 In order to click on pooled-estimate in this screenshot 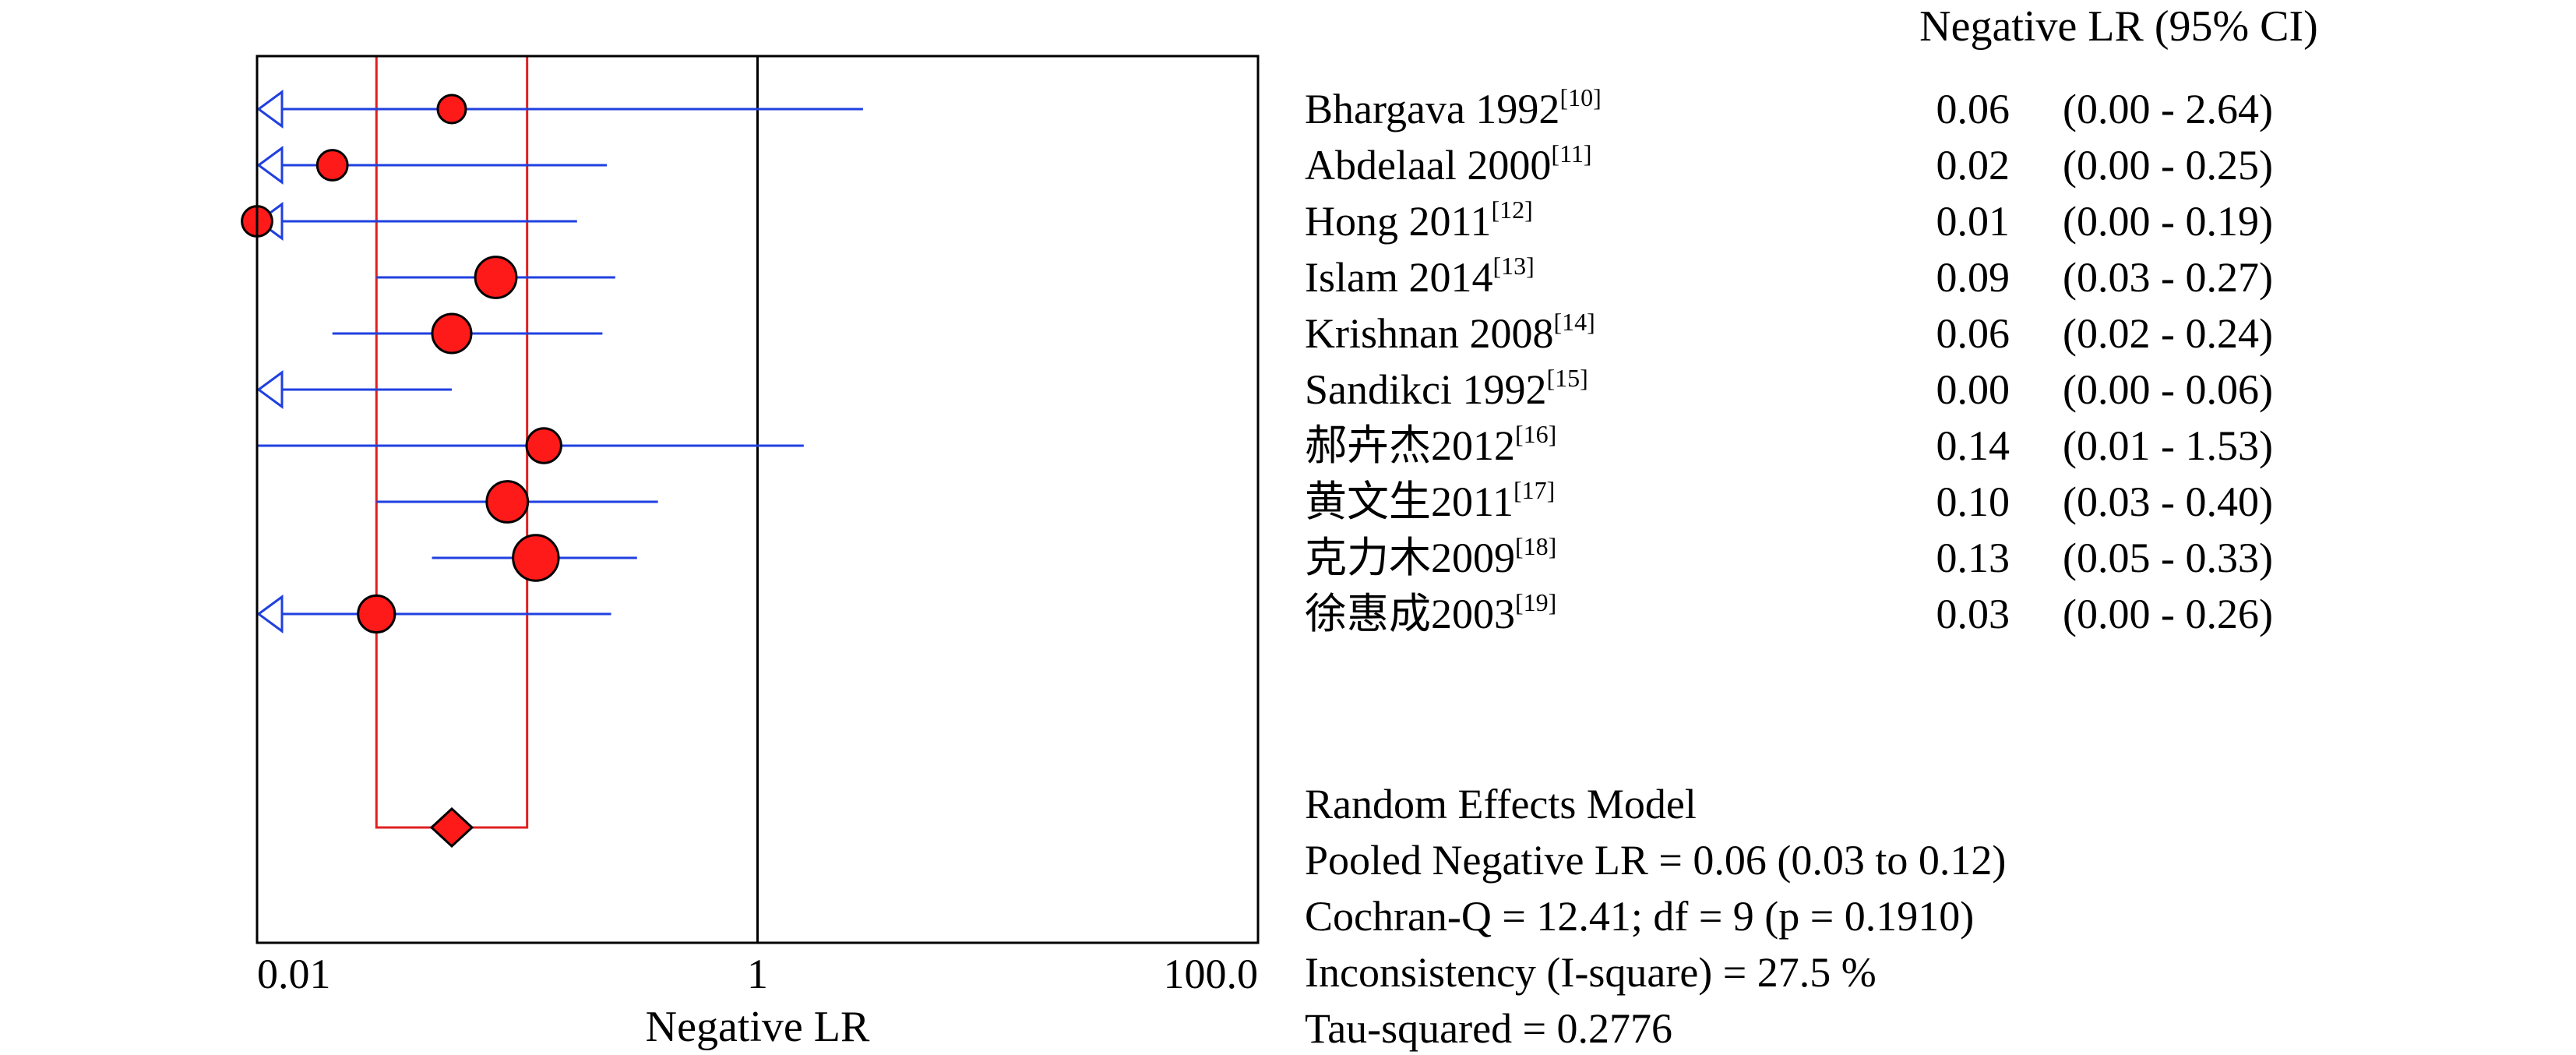, I will do `click(452, 827)`.